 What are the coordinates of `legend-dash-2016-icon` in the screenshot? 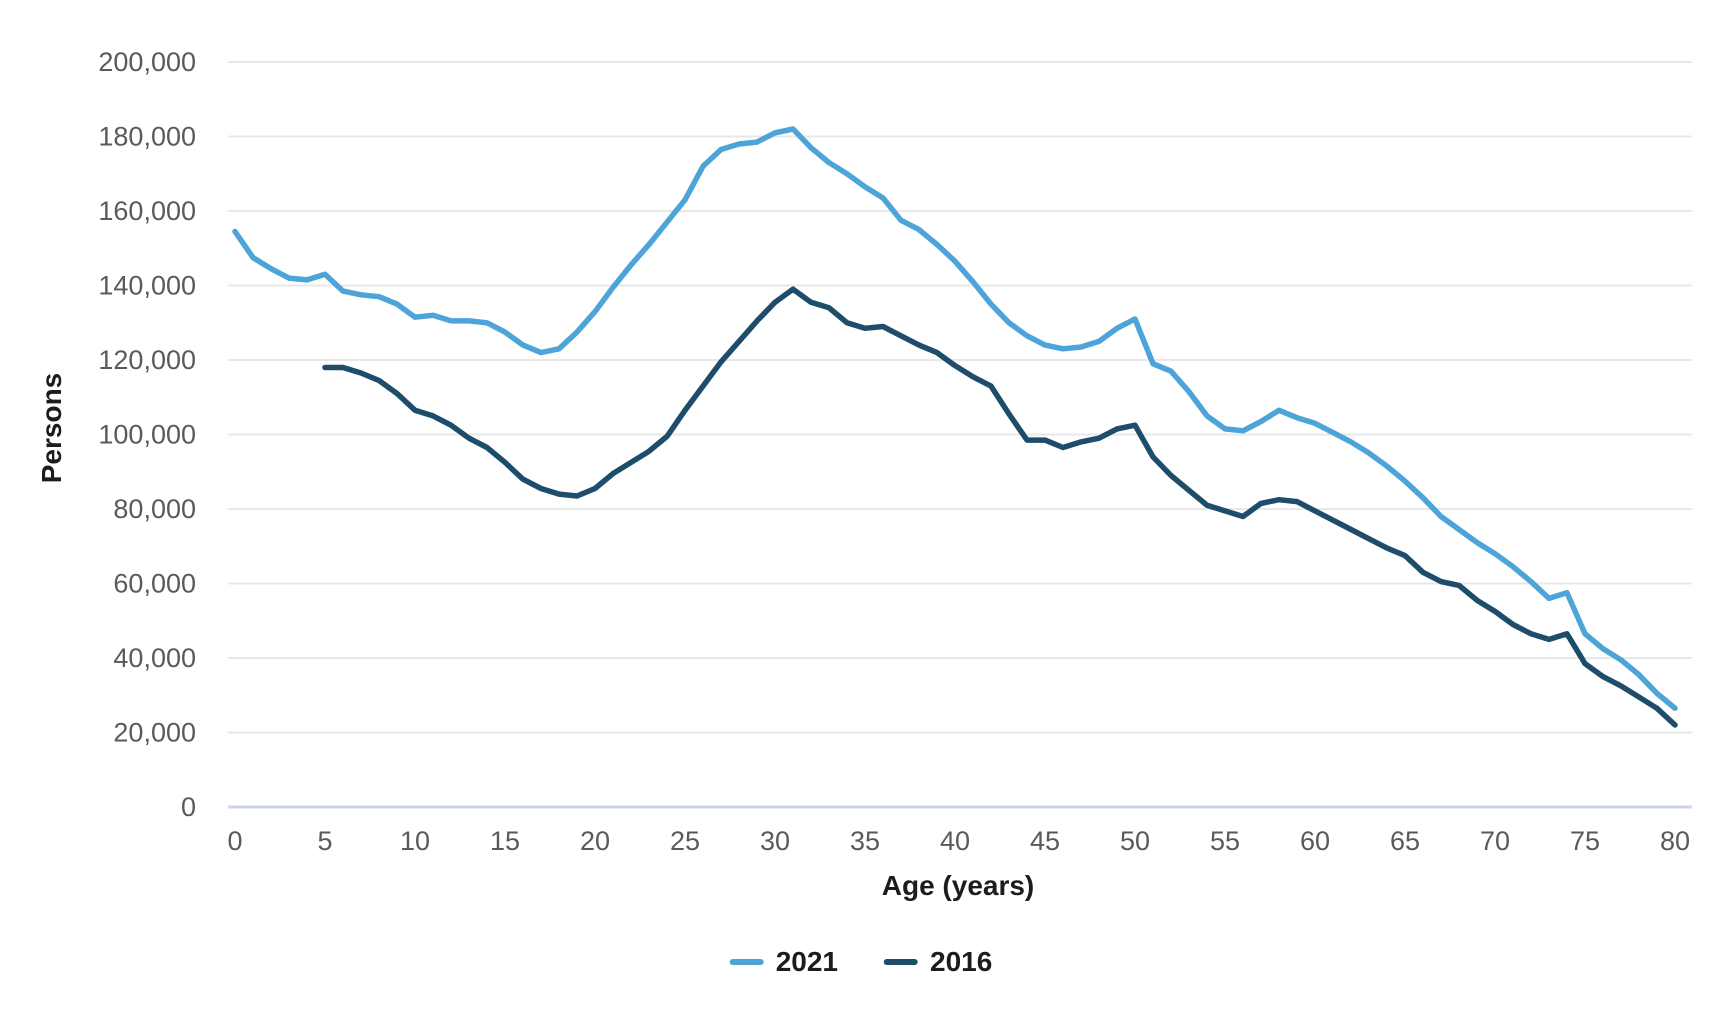 It's located at (901, 962).